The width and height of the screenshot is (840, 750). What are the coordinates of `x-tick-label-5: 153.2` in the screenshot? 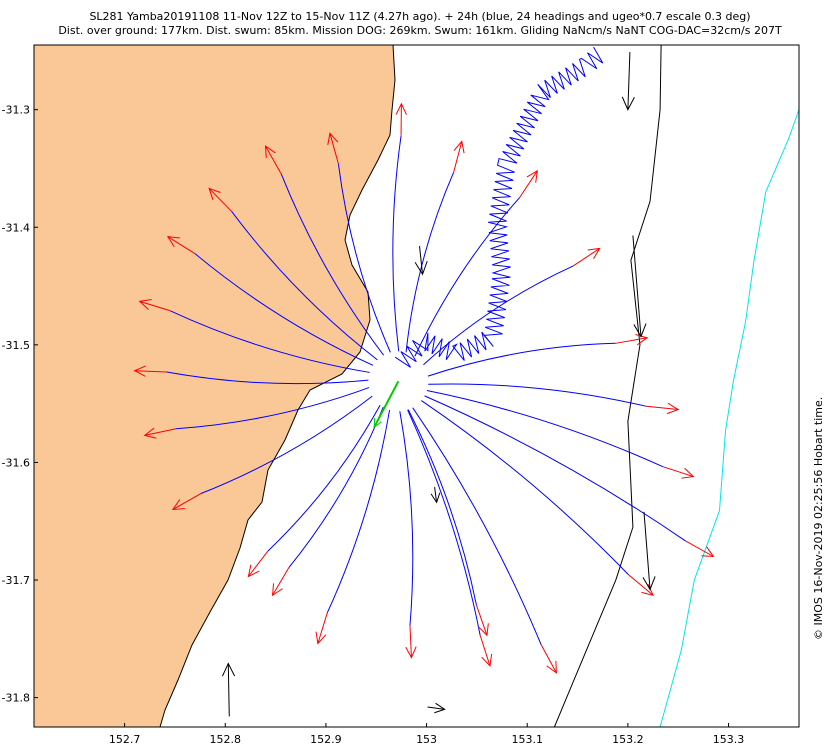 It's located at (628, 739).